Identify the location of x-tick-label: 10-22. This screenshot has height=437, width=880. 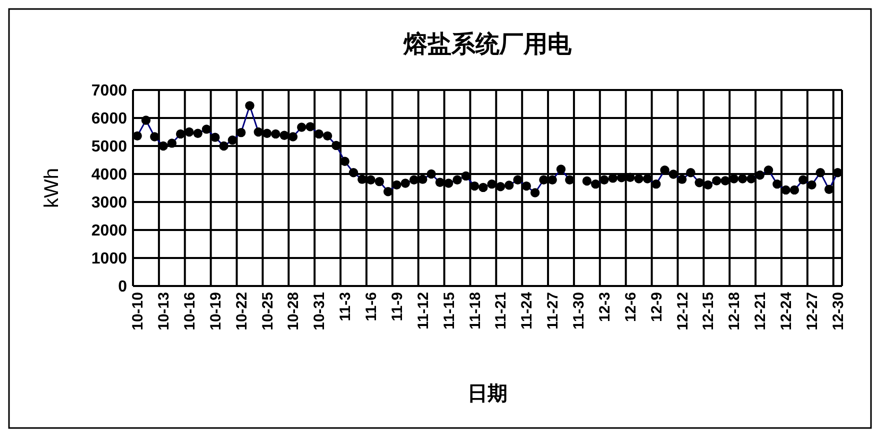
(241, 311).